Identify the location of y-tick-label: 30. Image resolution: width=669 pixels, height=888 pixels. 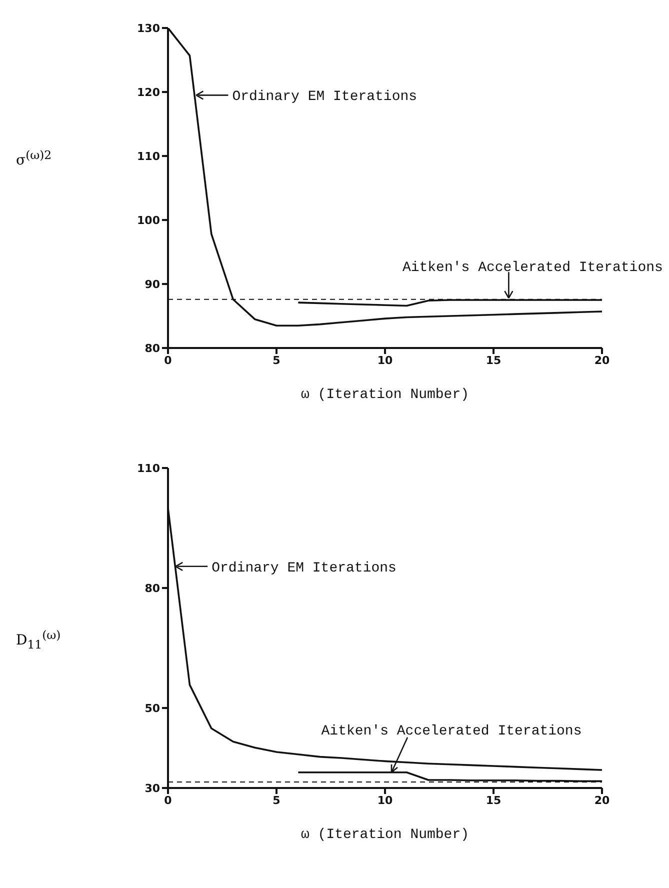
(152, 788).